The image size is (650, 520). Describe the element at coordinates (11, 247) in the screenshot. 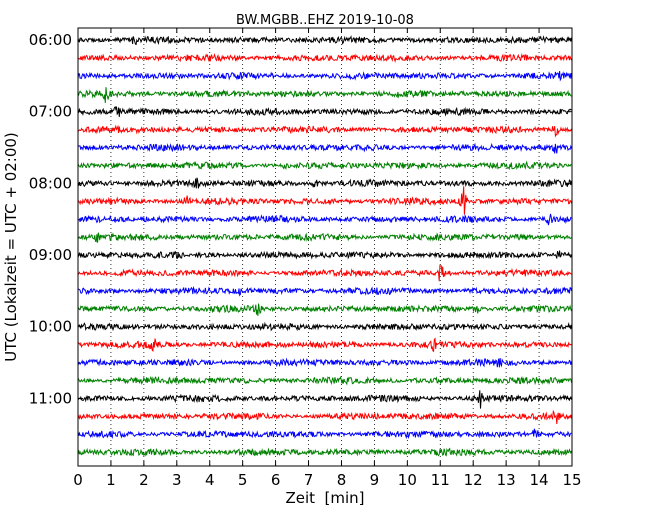

I see `y-axis-label: UTC (Lokalzeit = UTC + 02:00)` at that location.